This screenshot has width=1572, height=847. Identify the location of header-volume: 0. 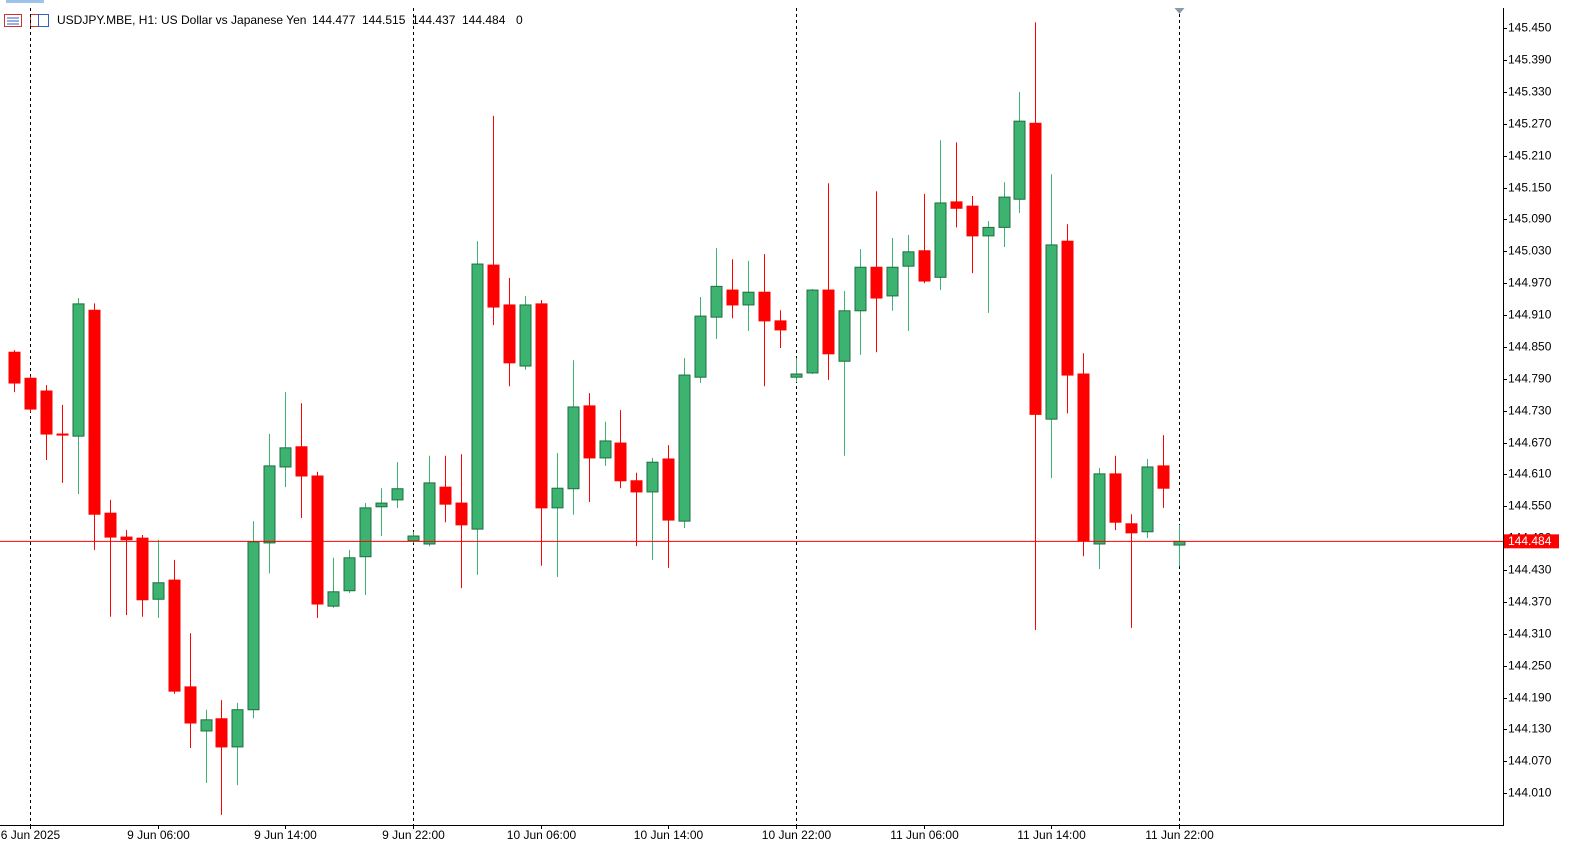
(519, 20).